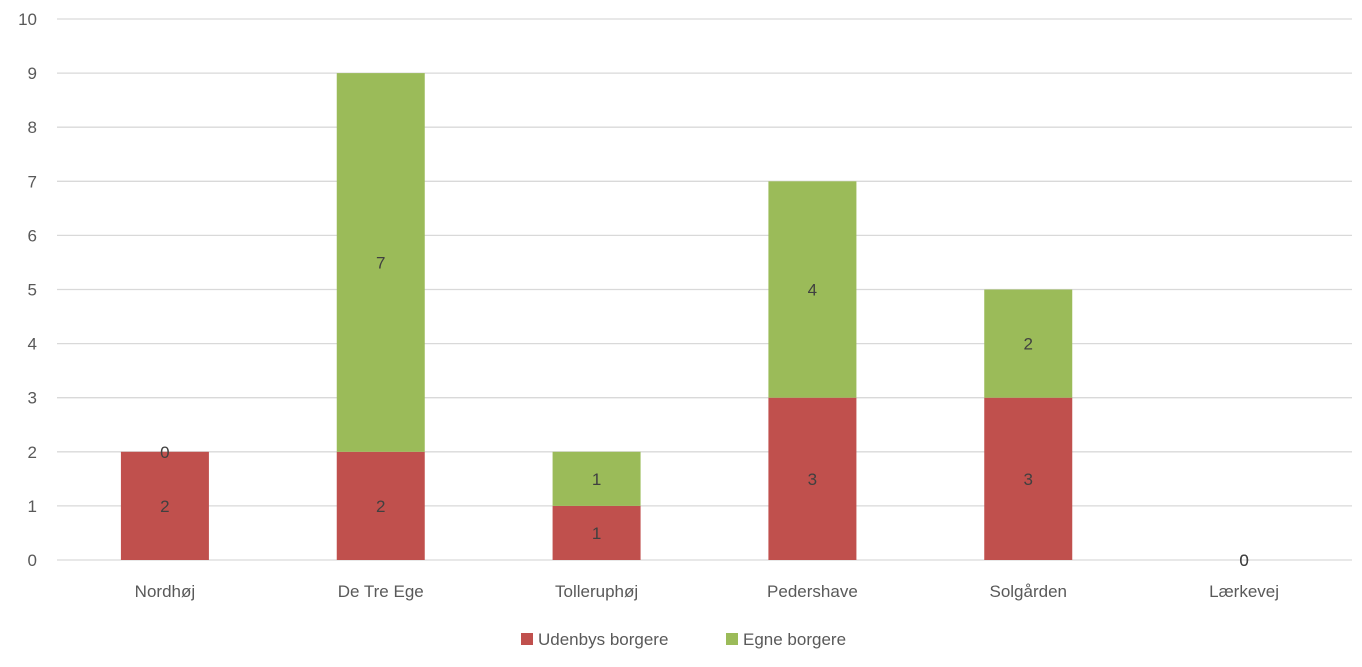  Describe the element at coordinates (32, 235) in the screenshot. I see `y-tick-label: 6` at that location.